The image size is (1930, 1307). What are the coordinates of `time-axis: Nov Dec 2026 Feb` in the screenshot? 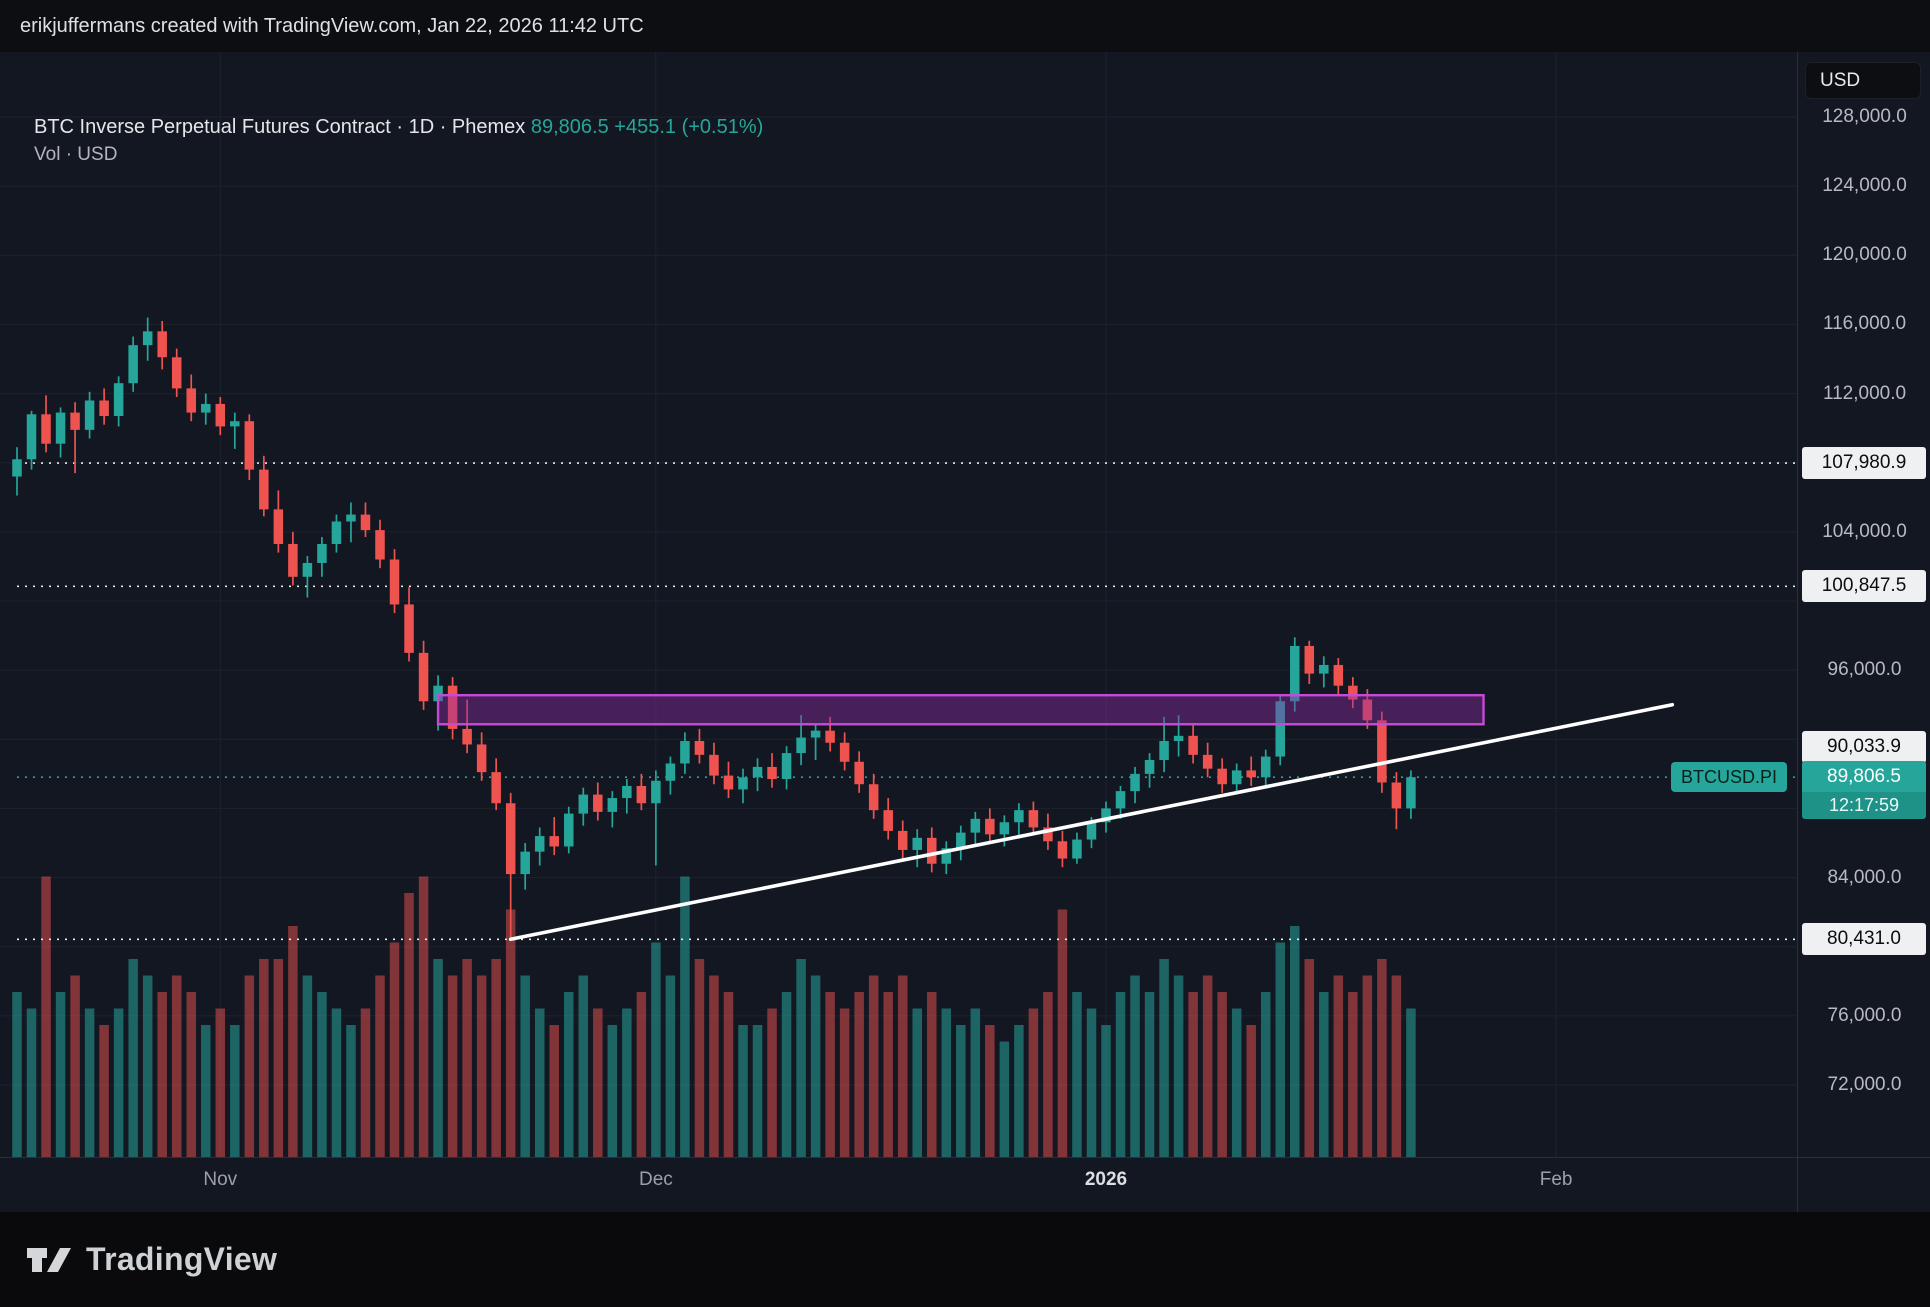 It's located at (898, 1184).